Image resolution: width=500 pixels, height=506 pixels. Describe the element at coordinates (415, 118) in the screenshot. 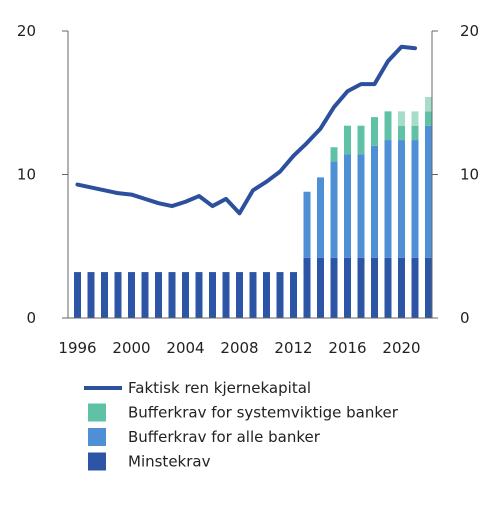

I see `bar-2021-s3` at that location.